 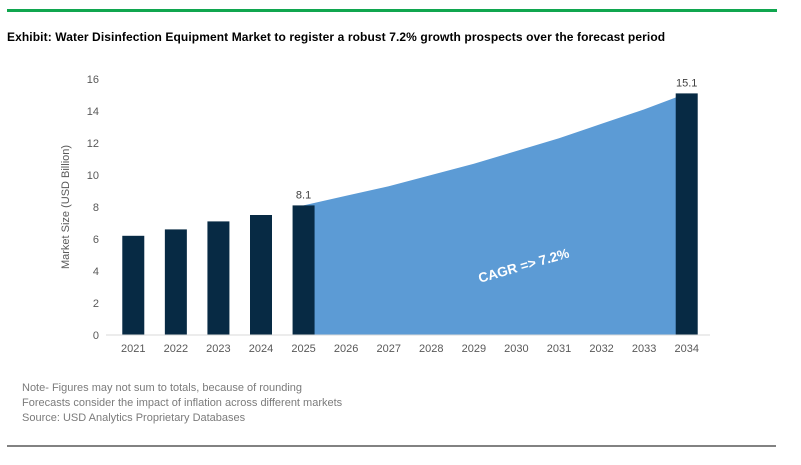 What do you see at coordinates (96, 272) in the screenshot?
I see `y-tick-label-4: 4` at bounding box center [96, 272].